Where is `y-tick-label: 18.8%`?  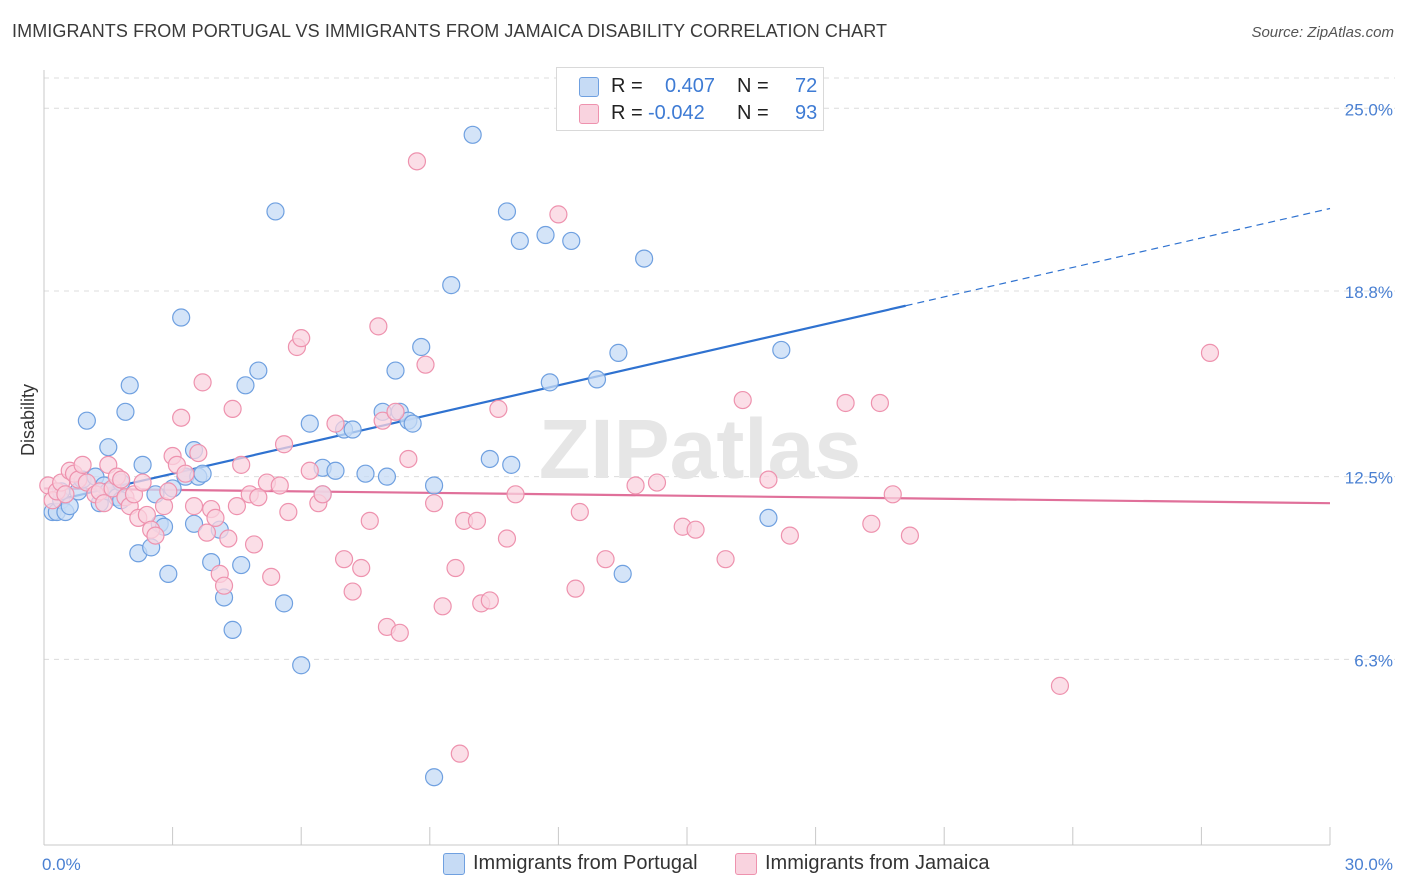 y-tick-label: 18.8% is located at coordinates (1369, 292).